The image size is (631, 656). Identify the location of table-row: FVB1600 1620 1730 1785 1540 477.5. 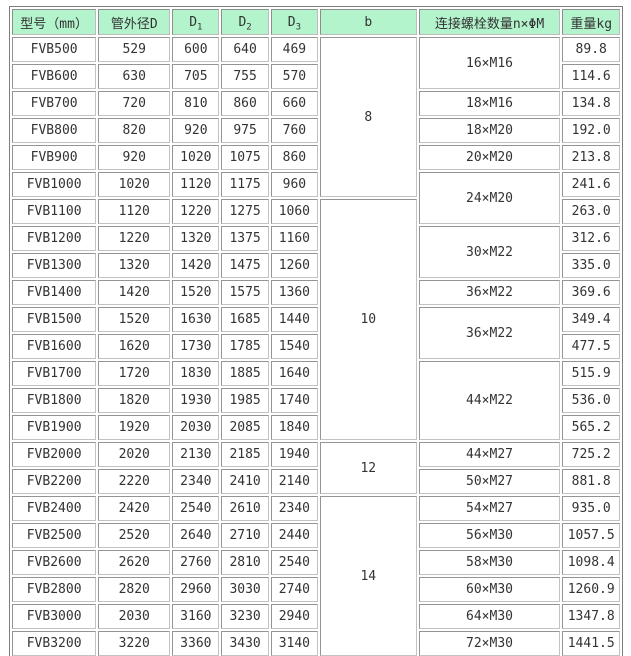
(316, 346).